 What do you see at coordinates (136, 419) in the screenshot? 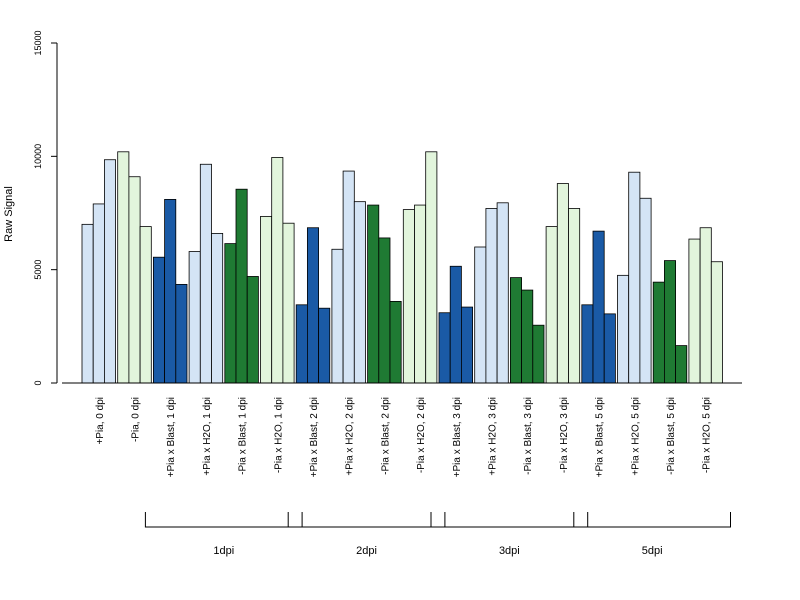
I see `x-tick-label: -Pia, 0 dpi` at bounding box center [136, 419].